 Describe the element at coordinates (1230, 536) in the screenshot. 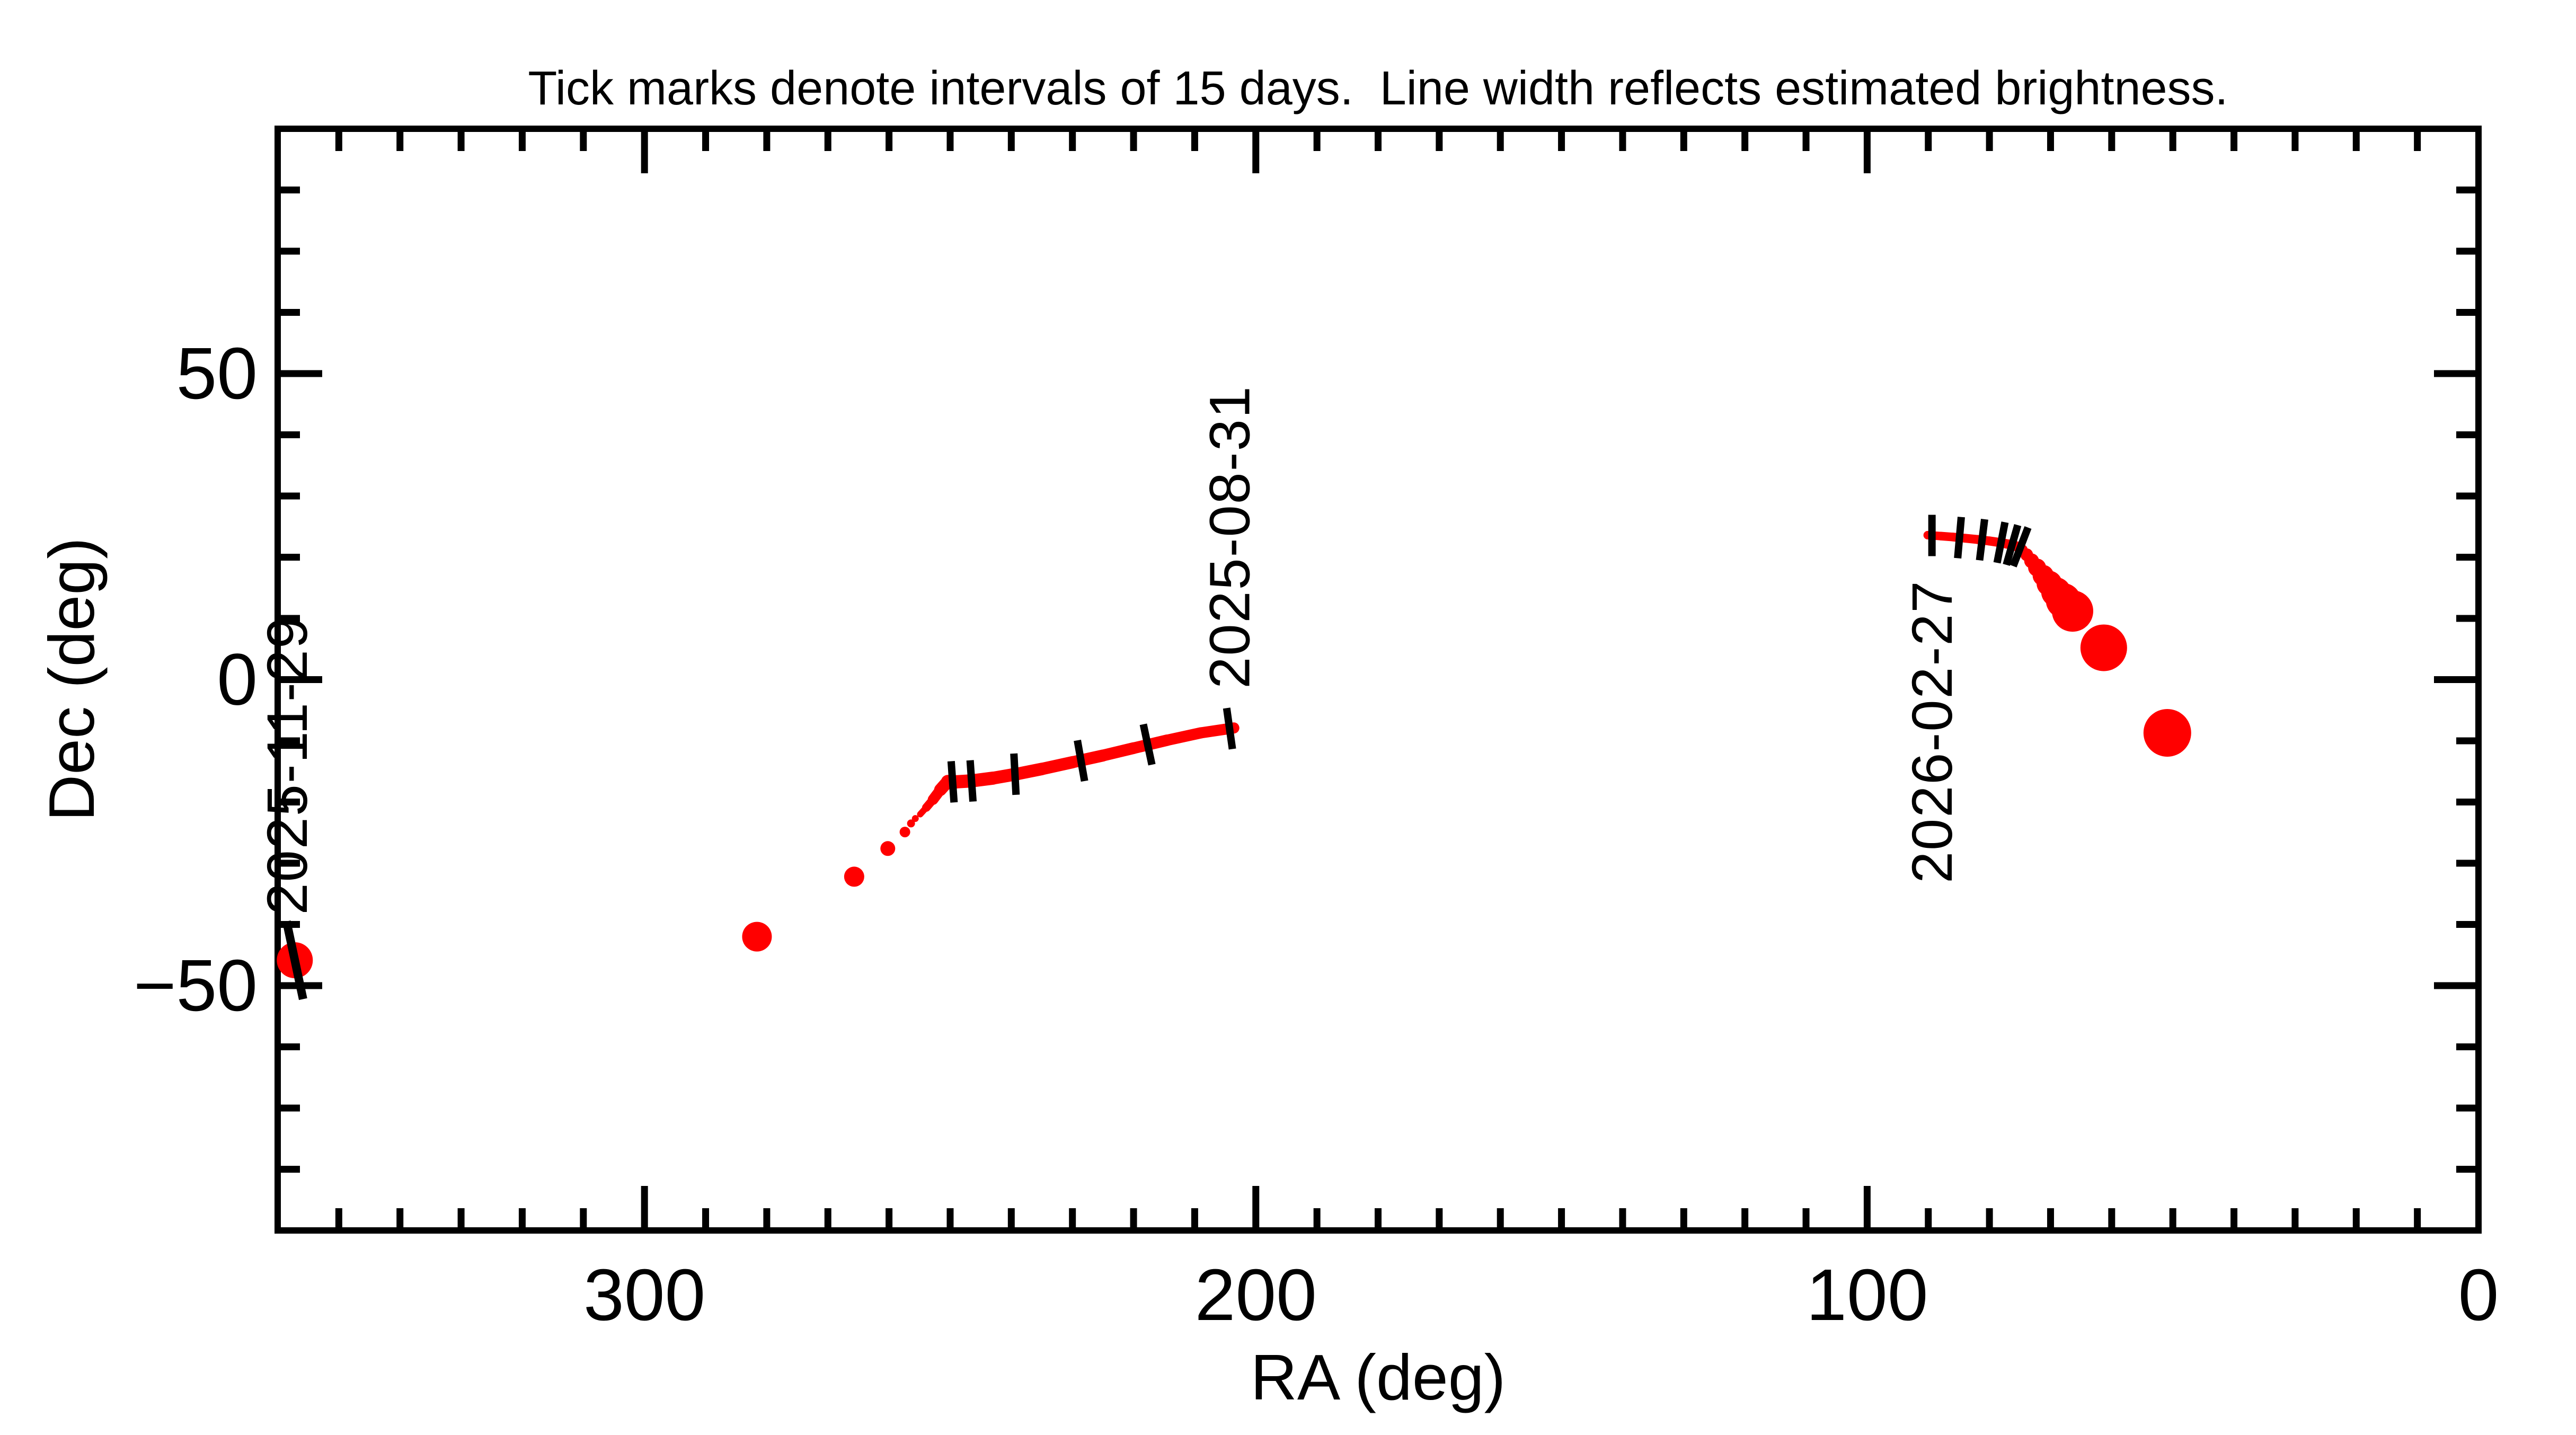

I see `date-annotation: 2025-08-31` at that location.